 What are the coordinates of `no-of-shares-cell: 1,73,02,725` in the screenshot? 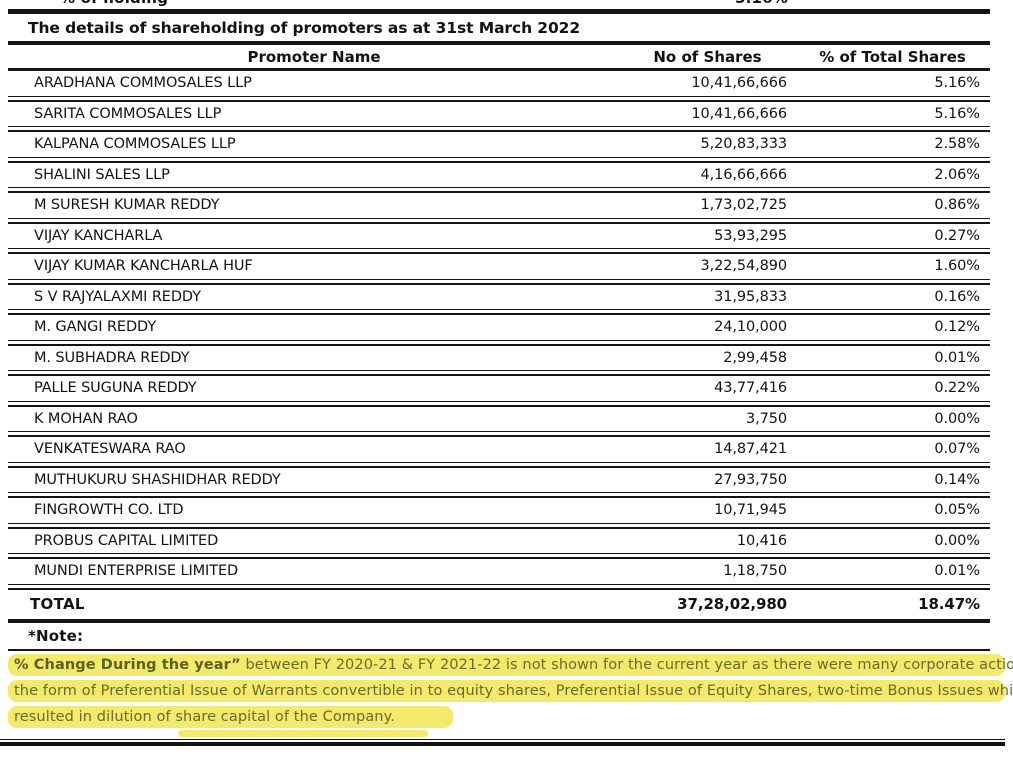 It's located at (743, 205).